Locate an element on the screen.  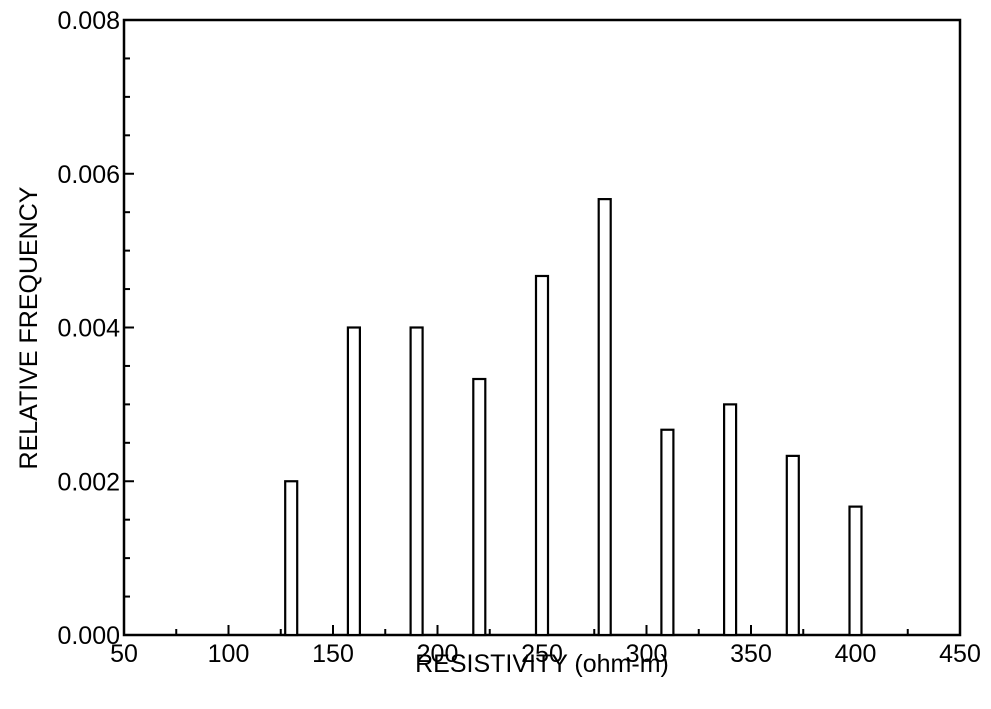
x-tick-label: 400 is located at coordinates (856, 654).